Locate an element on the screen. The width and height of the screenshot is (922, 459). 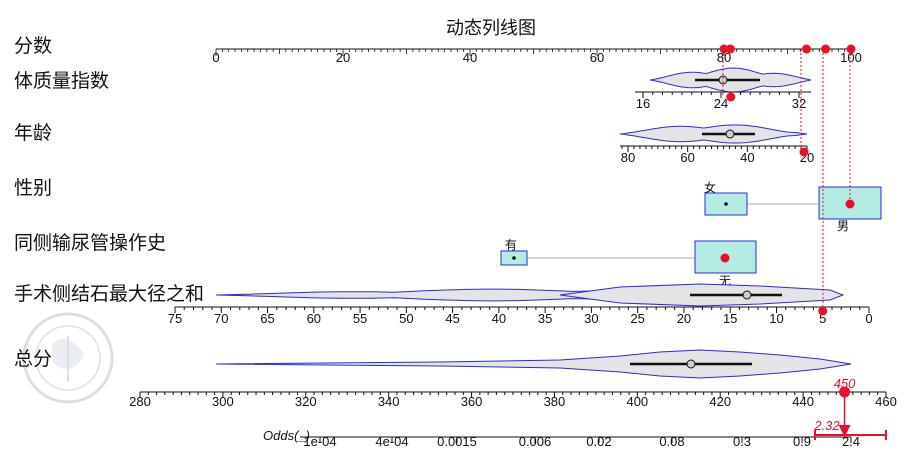
total-violin is located at coordinates (533, 364).